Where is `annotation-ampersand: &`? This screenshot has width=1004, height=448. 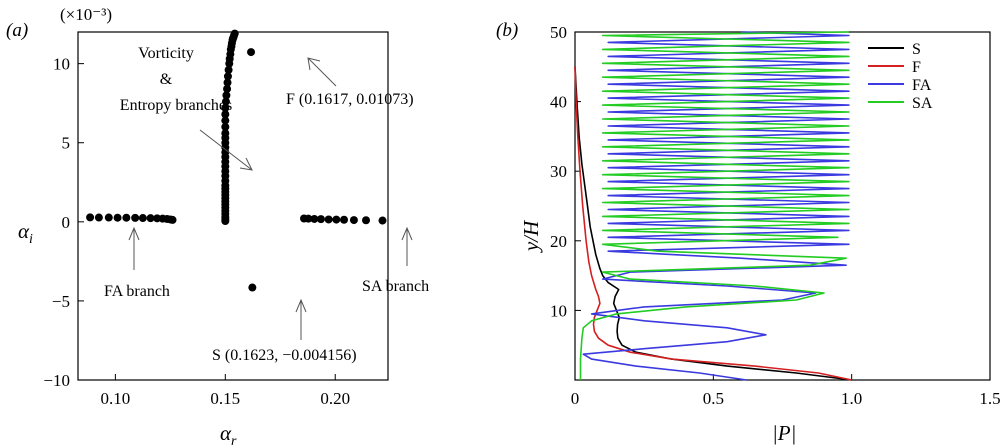 annotation-ampersand: & is located at coordinates (166, 79).